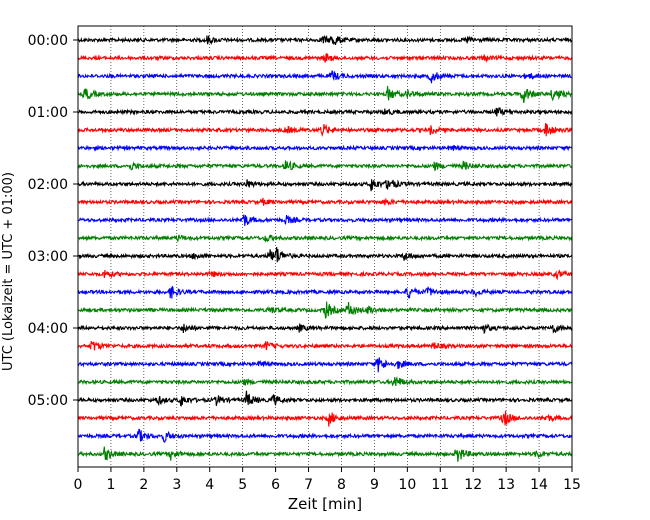 Image resolution: width=650 pixels, height=520 pixels. What do you see at coordinates (473, 485) in the screenshot?
I see `x-tick-label: 12` at bounding box center [473, 485].